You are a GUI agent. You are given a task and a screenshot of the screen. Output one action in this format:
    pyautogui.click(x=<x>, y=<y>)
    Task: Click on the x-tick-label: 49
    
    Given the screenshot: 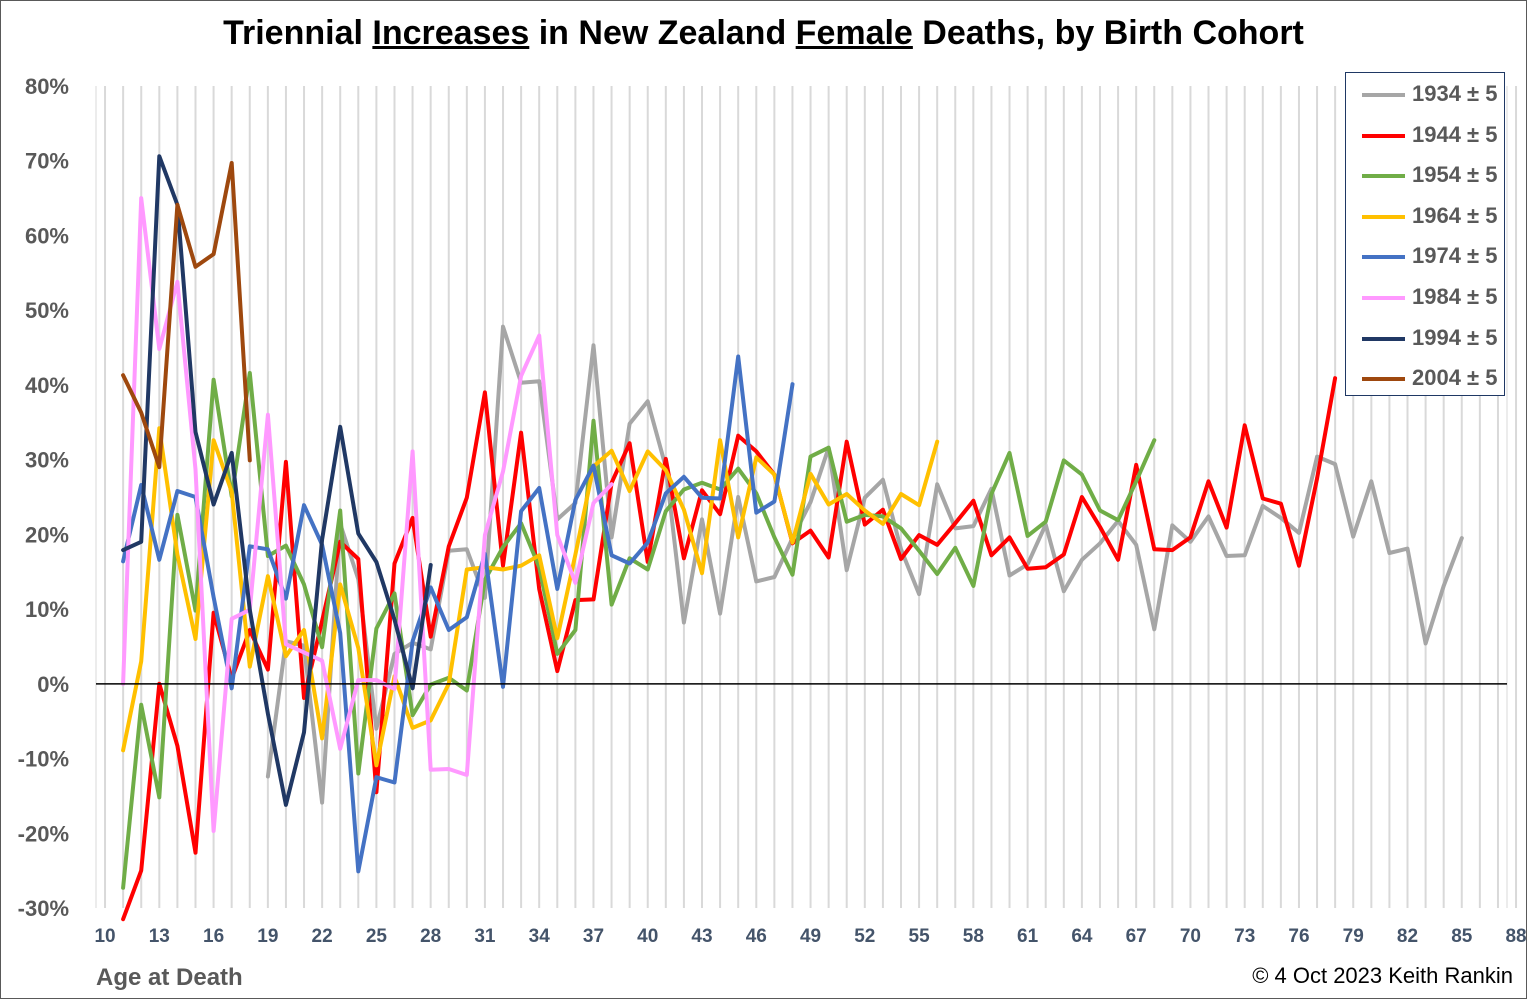 What is the action you would take?
    pyautogui.click(x=810, y=936)
    